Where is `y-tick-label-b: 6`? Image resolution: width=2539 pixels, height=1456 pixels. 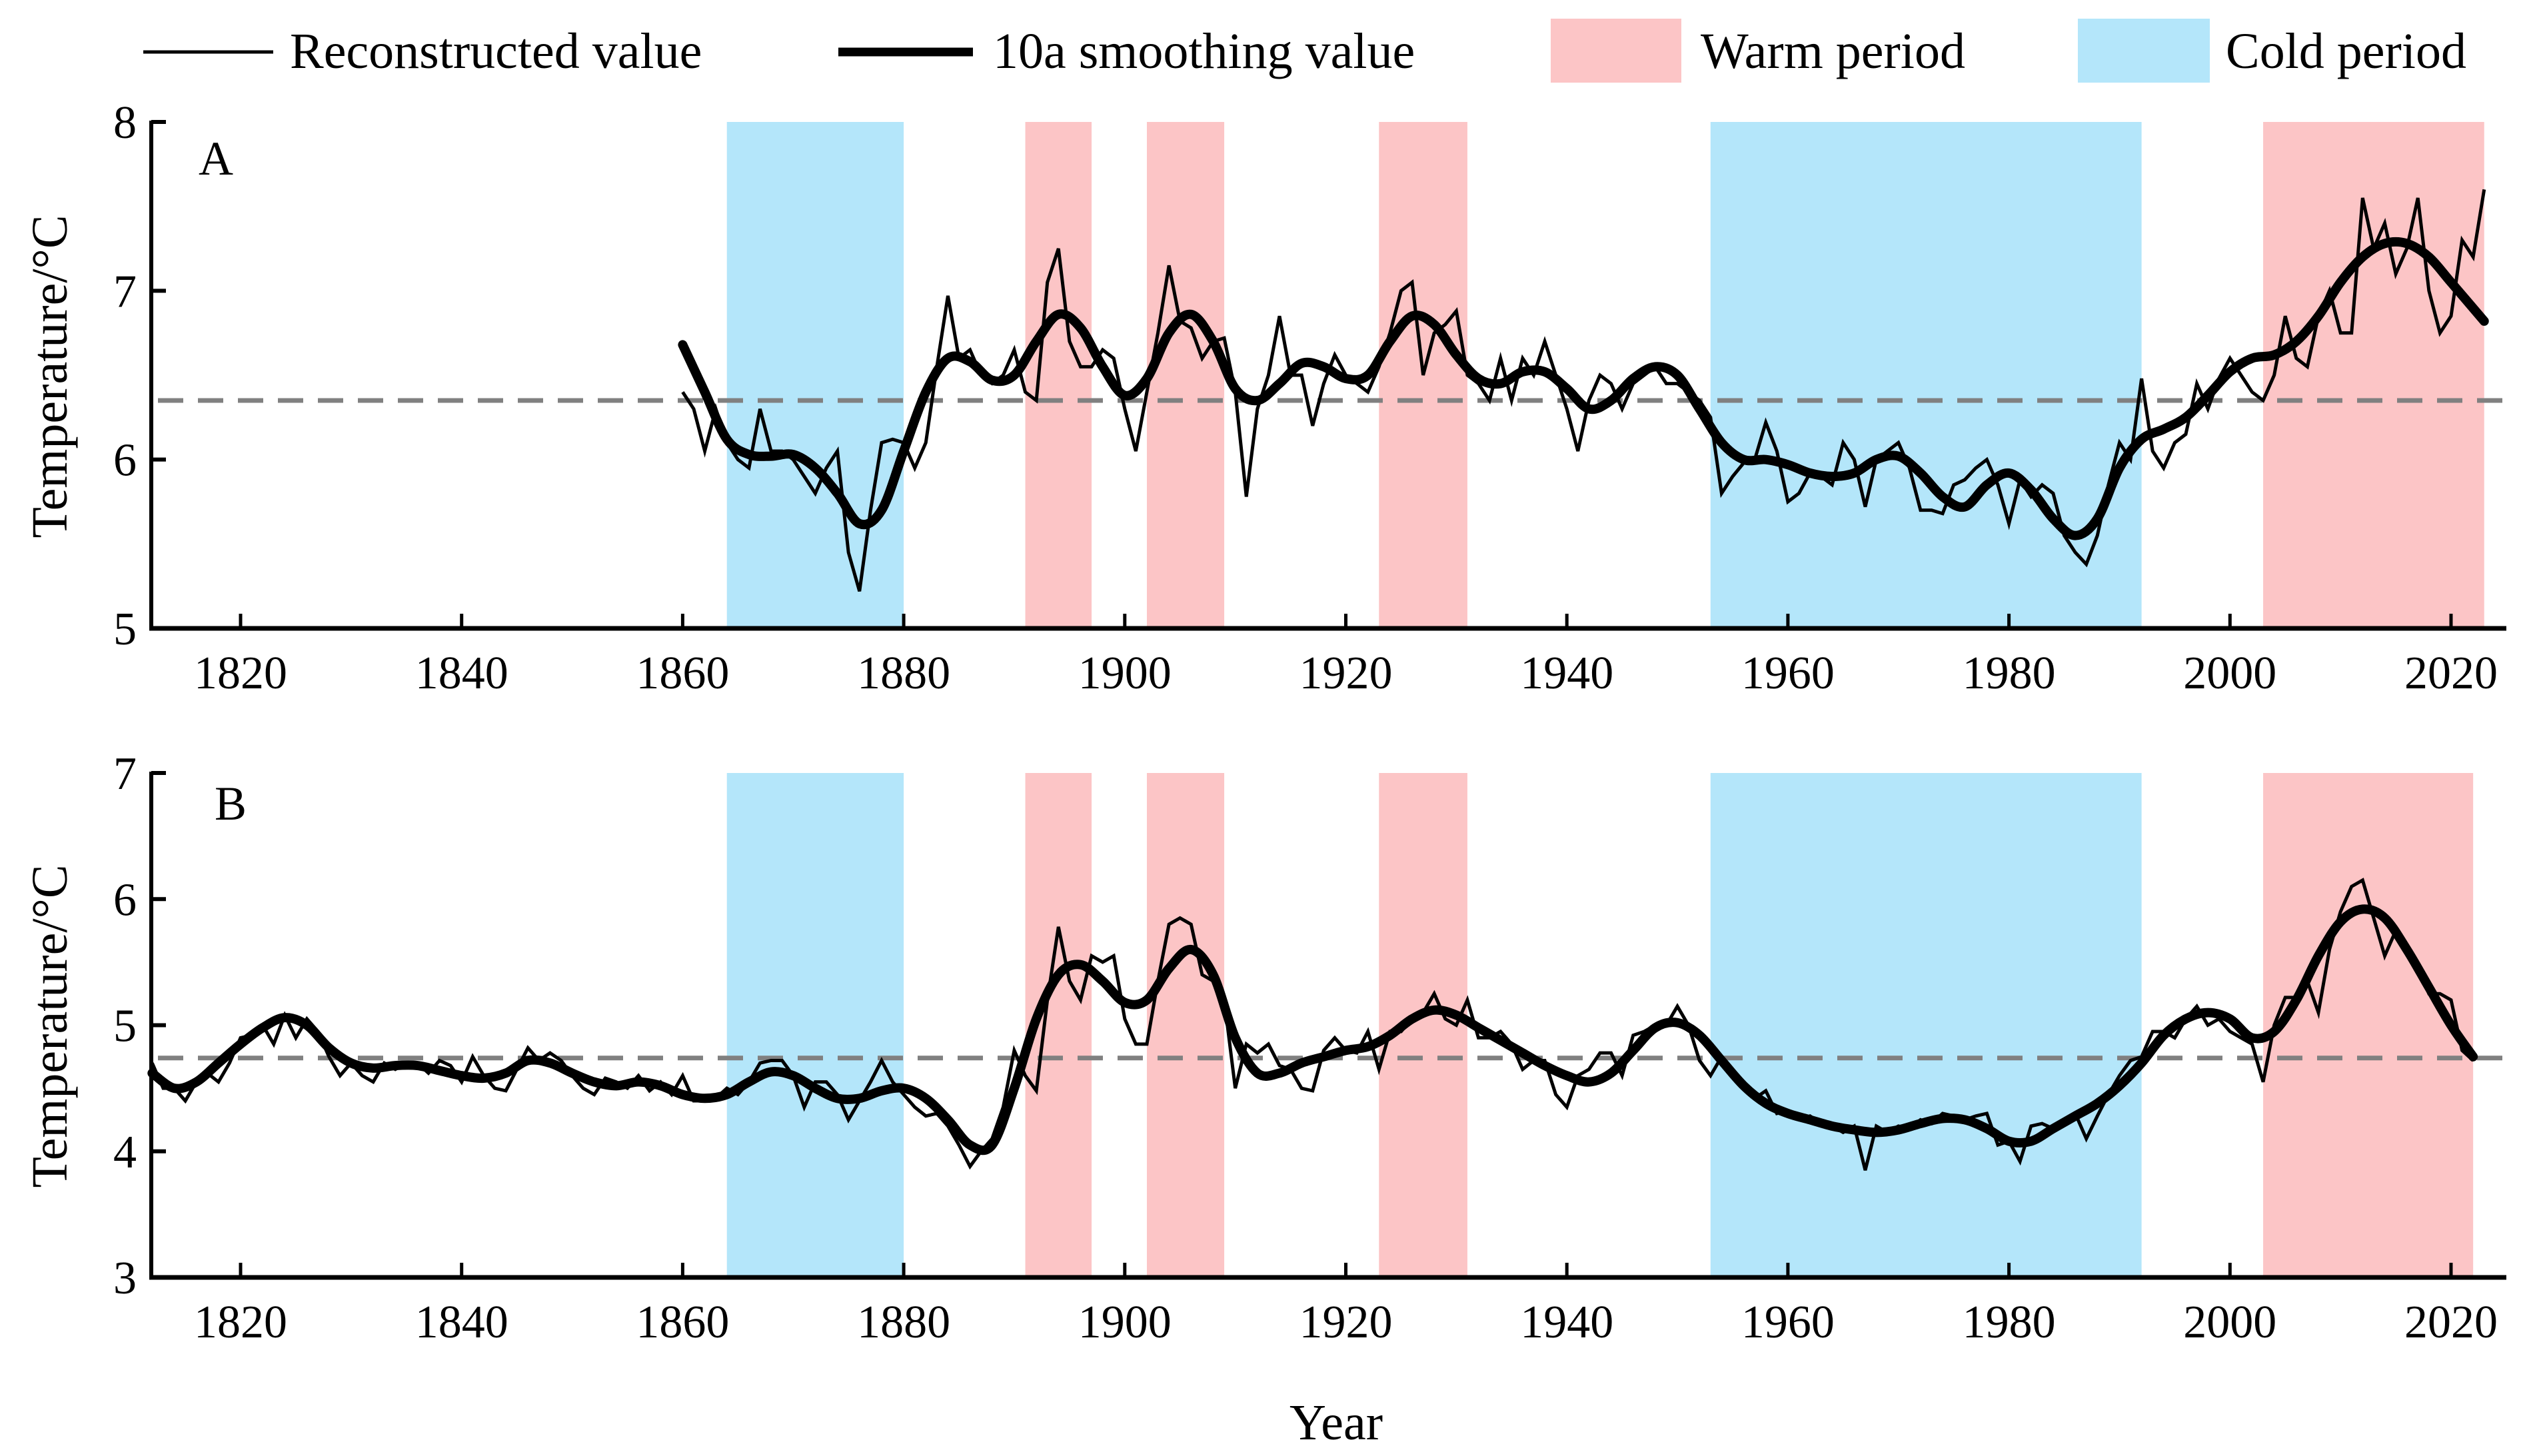
y-tick-label-b: 6 is located at coordinates (125, 900).